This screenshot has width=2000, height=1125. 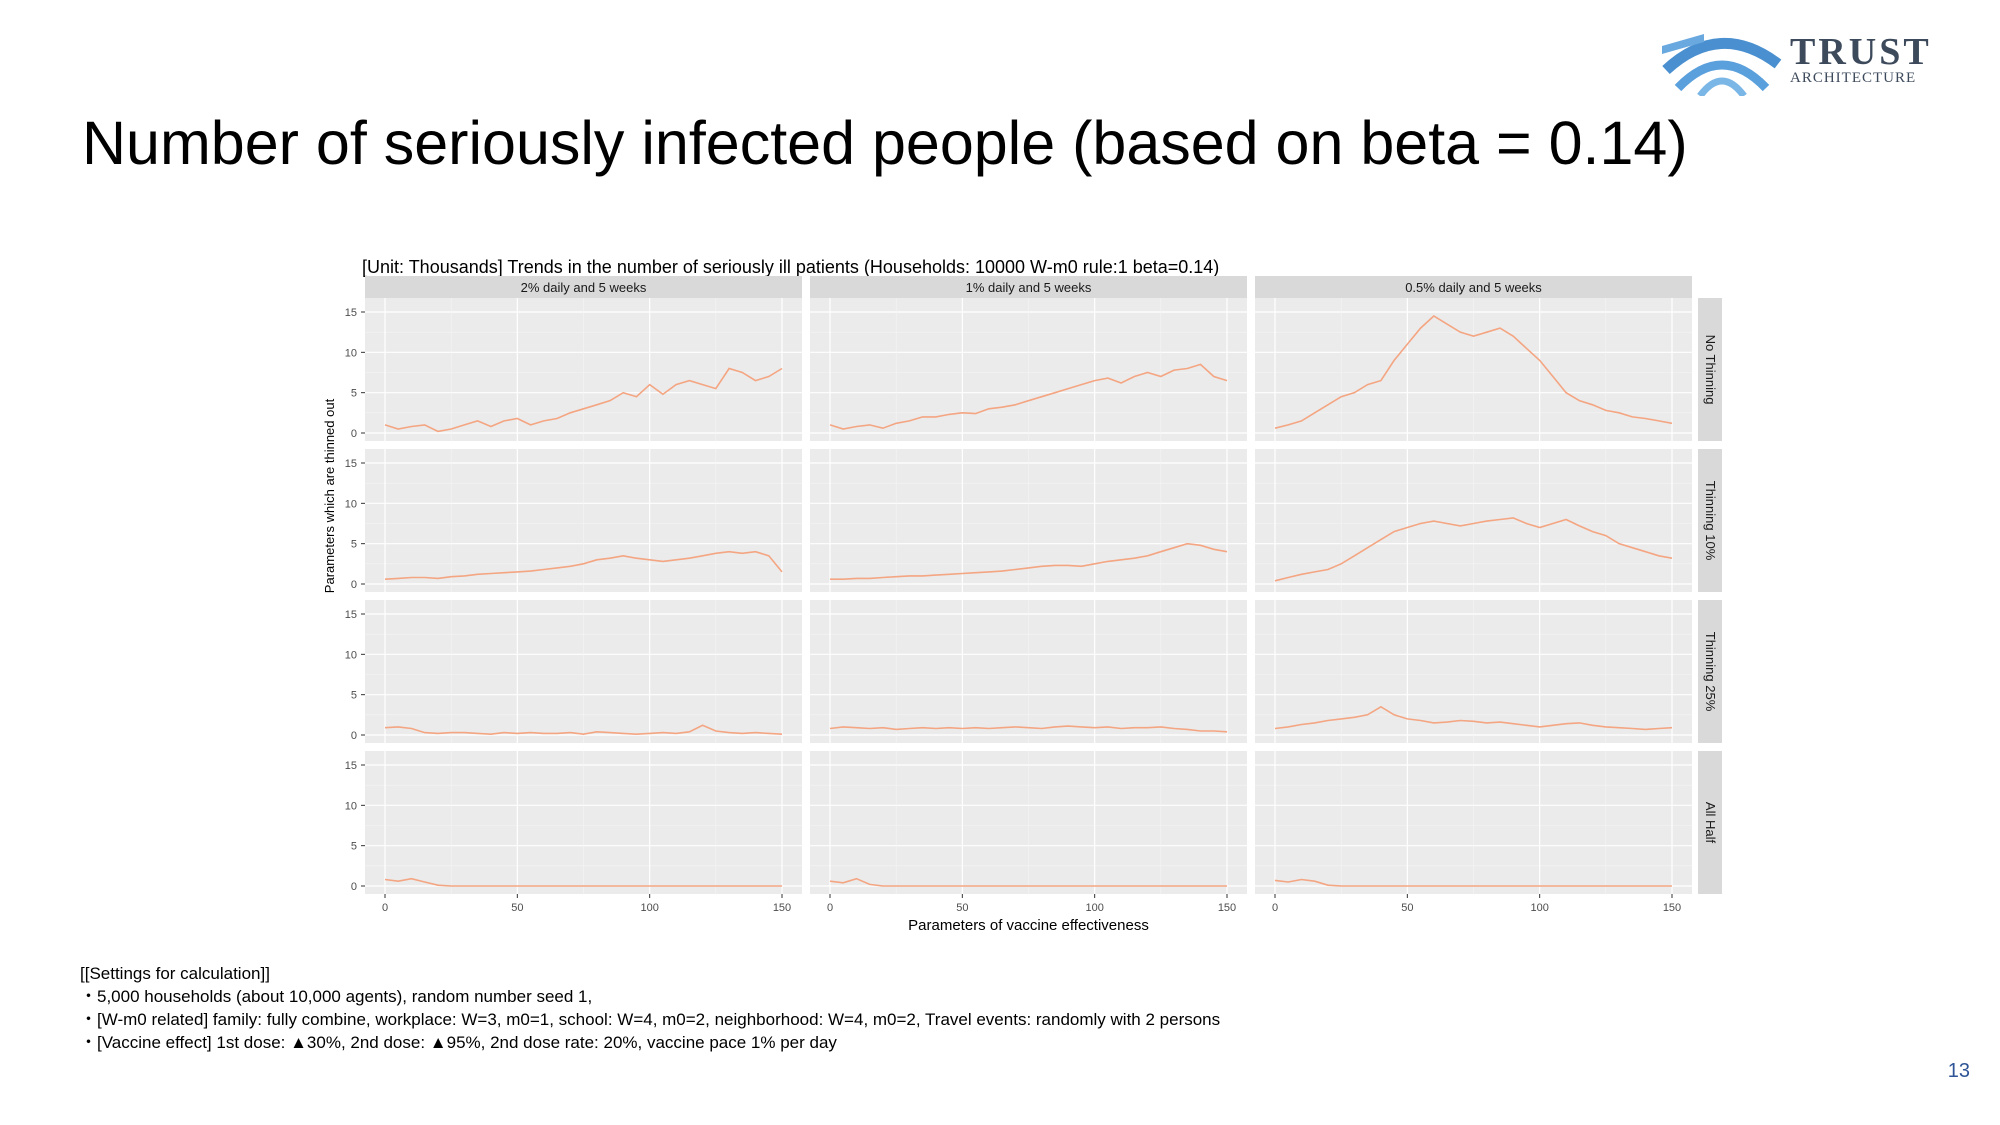 I want to click on facet-row-label: All Half, so click(x=1710, y=823).